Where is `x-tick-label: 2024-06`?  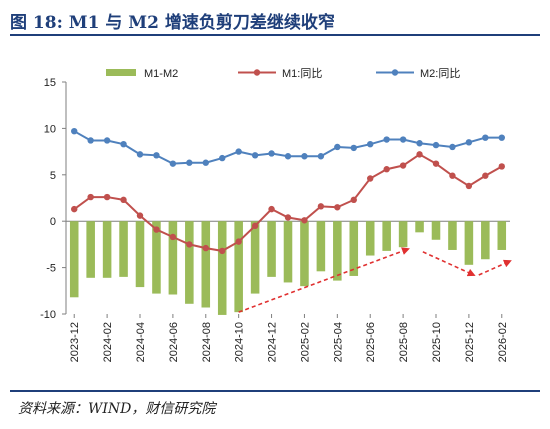 x-tick-label: 2024-06 is located at coordinates (174, 342).